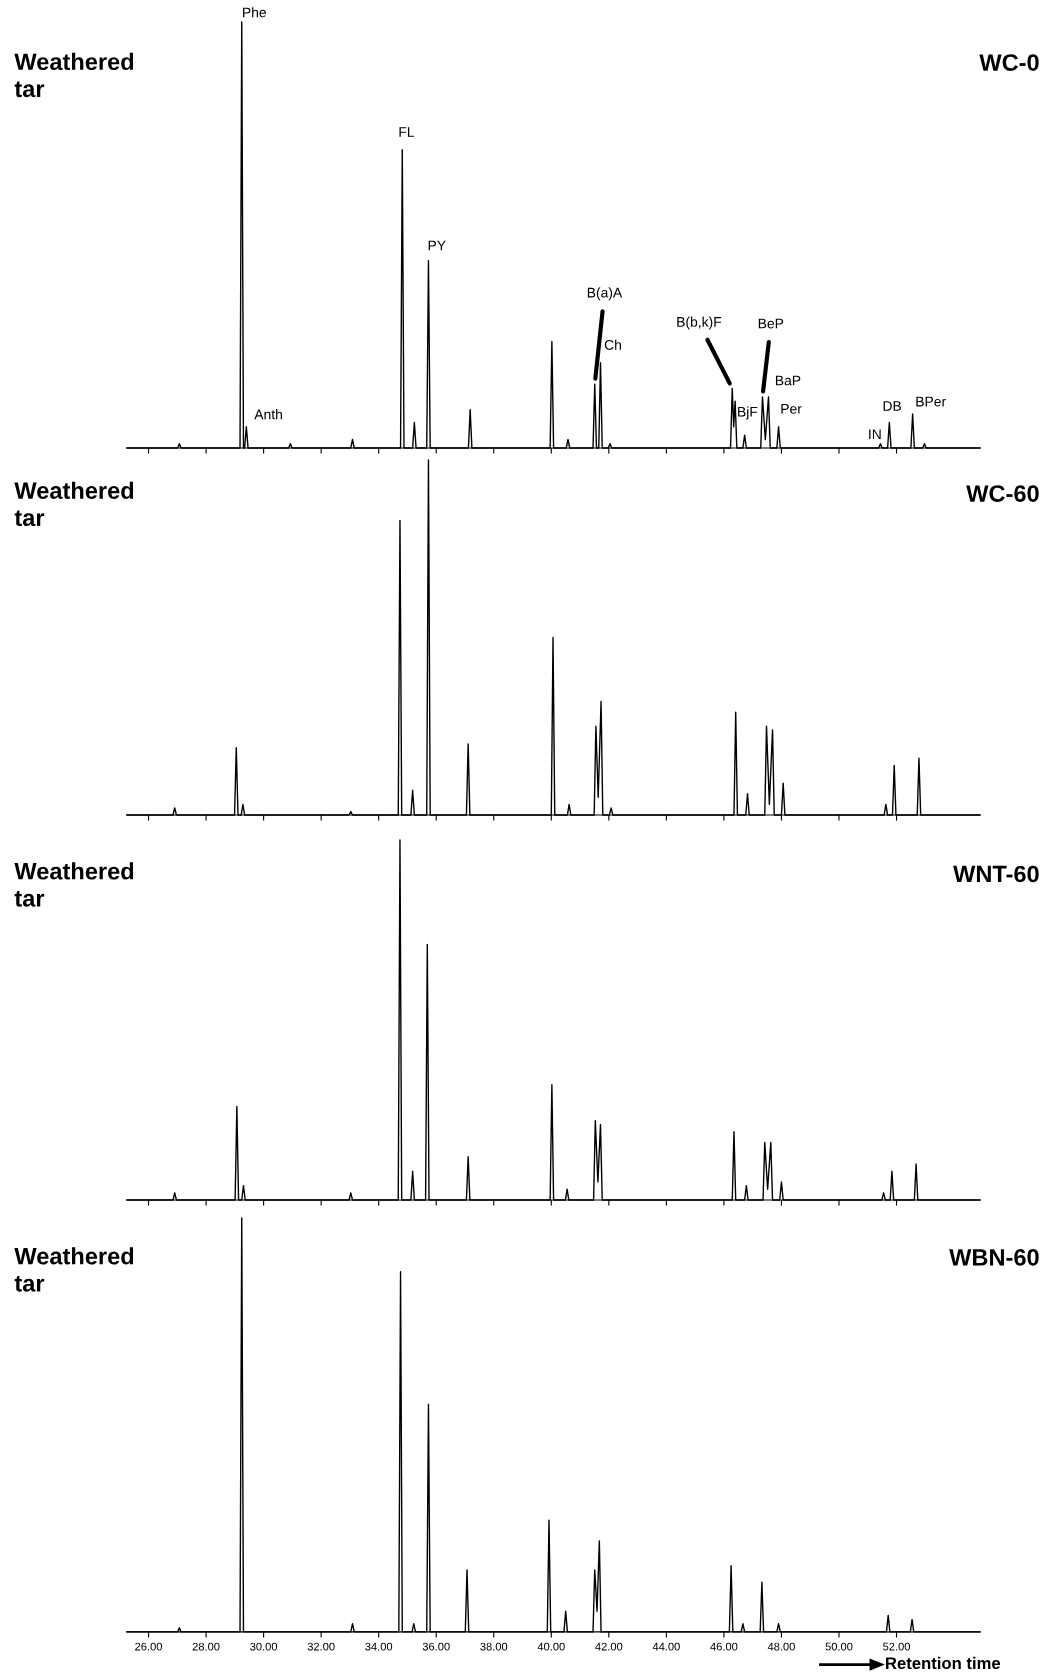 The width and height of the screenshot is (1051, 1676). What do you see at coordinates (875, 434) in the screenshot?
I see `annotation: IN` at bounding box center [875, 434].